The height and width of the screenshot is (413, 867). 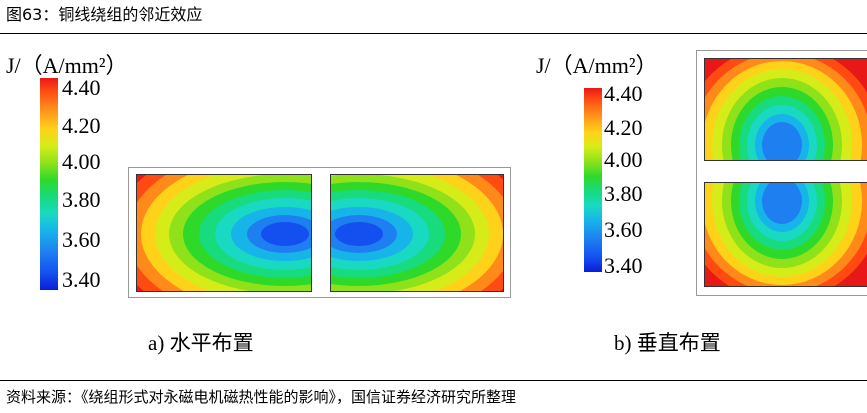 What do you see at coordinates (597, 65) in the screenshot?
I see `legend-unit-label-right: J/（A/mm²）` at bounding box center [597, 65].